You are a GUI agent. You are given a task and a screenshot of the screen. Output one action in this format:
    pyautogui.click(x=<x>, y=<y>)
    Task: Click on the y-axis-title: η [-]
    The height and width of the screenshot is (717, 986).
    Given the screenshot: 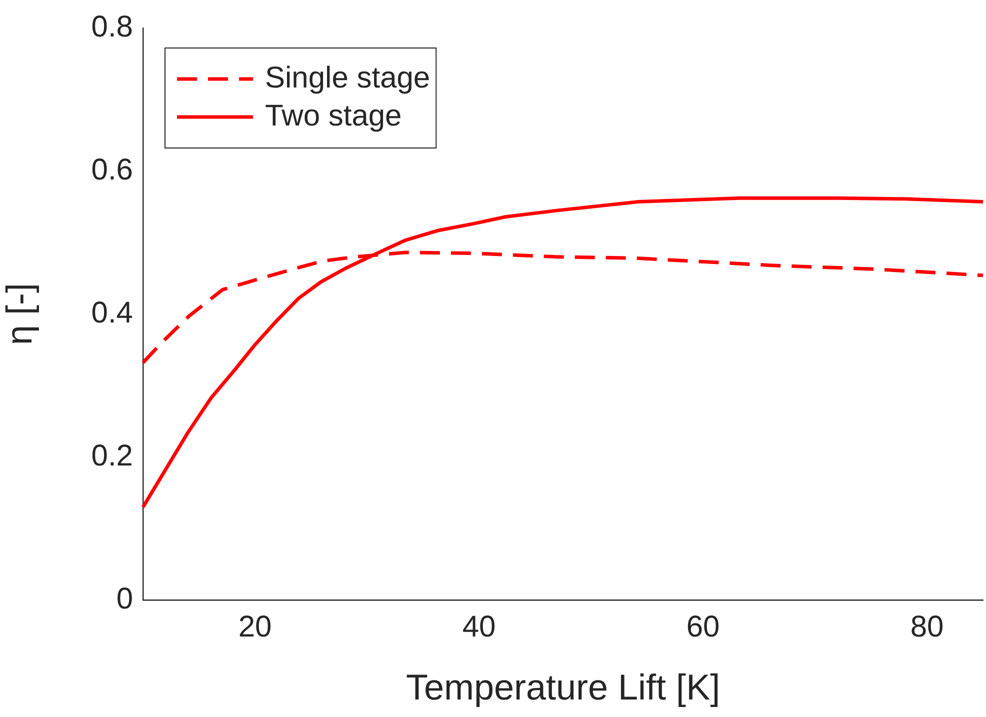 What is the action you would take?
    pyautogui.click(x=20, y=314)
    